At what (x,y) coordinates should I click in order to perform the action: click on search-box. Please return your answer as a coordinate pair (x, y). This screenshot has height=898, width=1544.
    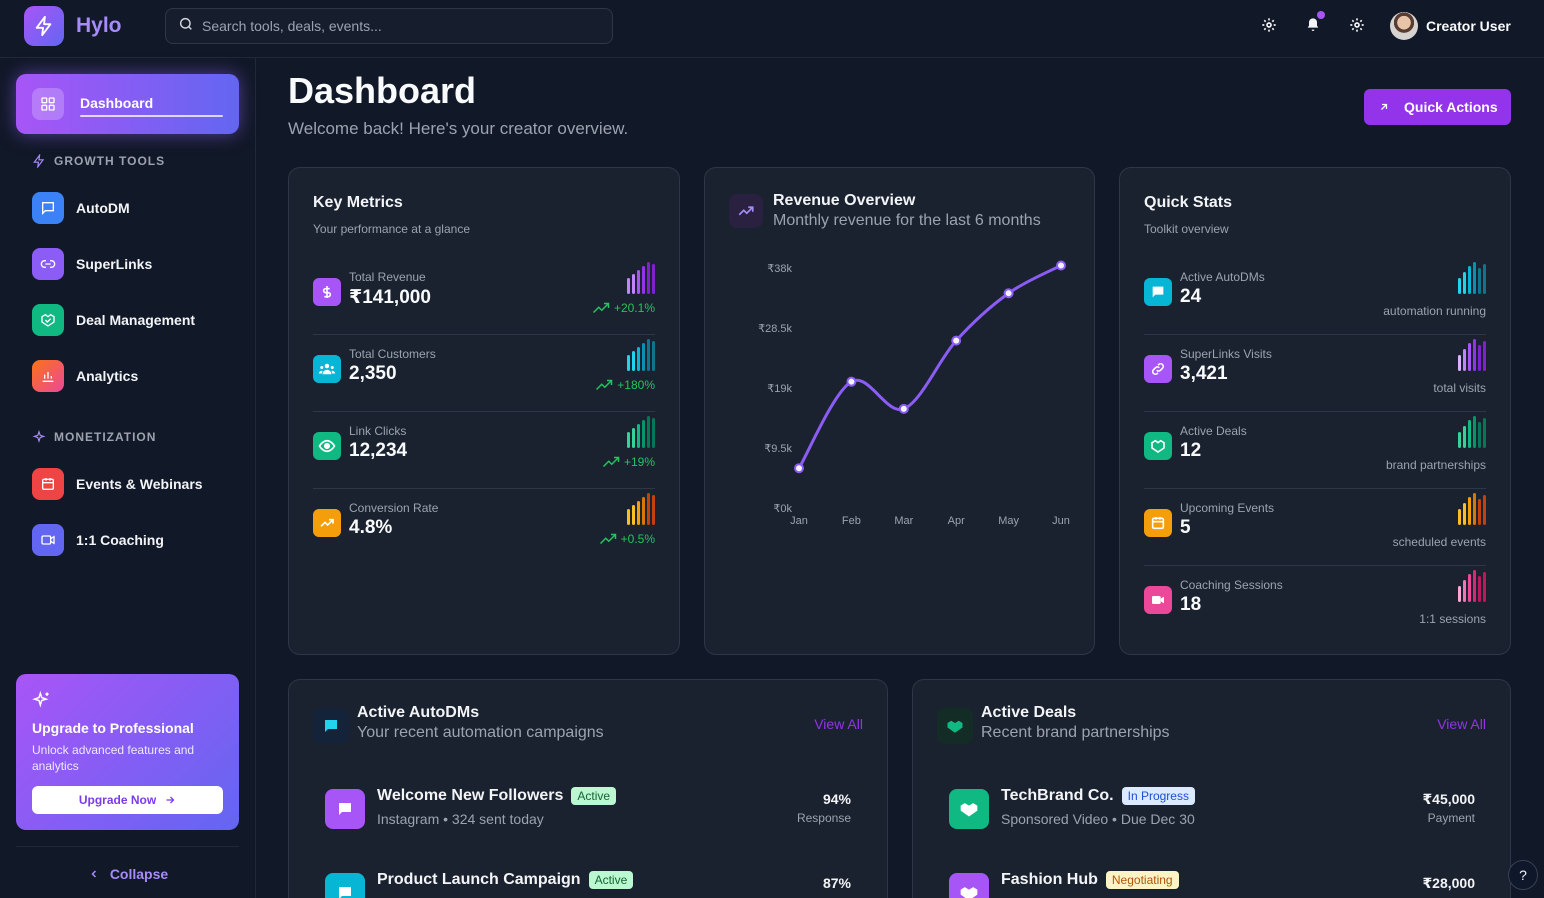
    Looking at the image, I should click on (389, 26).